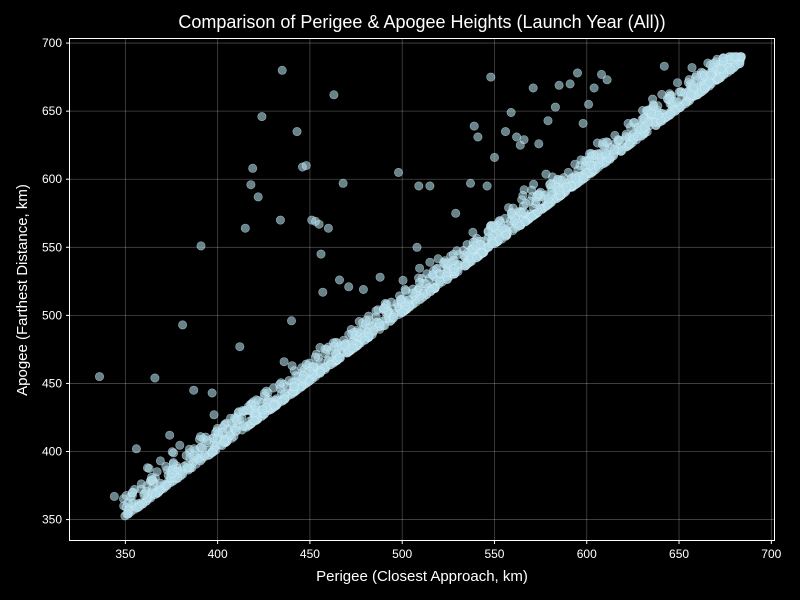 This screenshot has width=800, height=600. Describe the element at coordinates (402, 554) in the screenshot. I see `x-tick-label: 500` at that location.